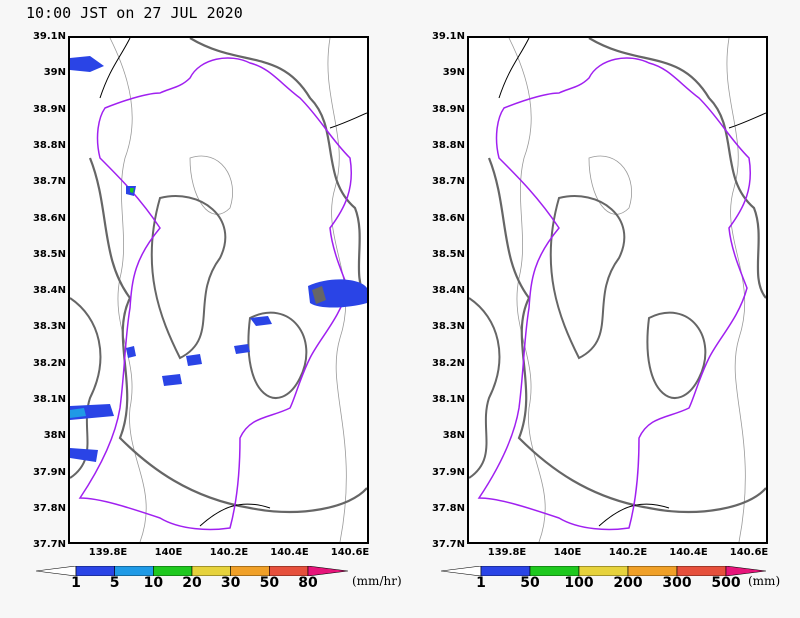  I want to click on map-title: 10:00 JST on 27 JUL 2020, so click(134, 13).